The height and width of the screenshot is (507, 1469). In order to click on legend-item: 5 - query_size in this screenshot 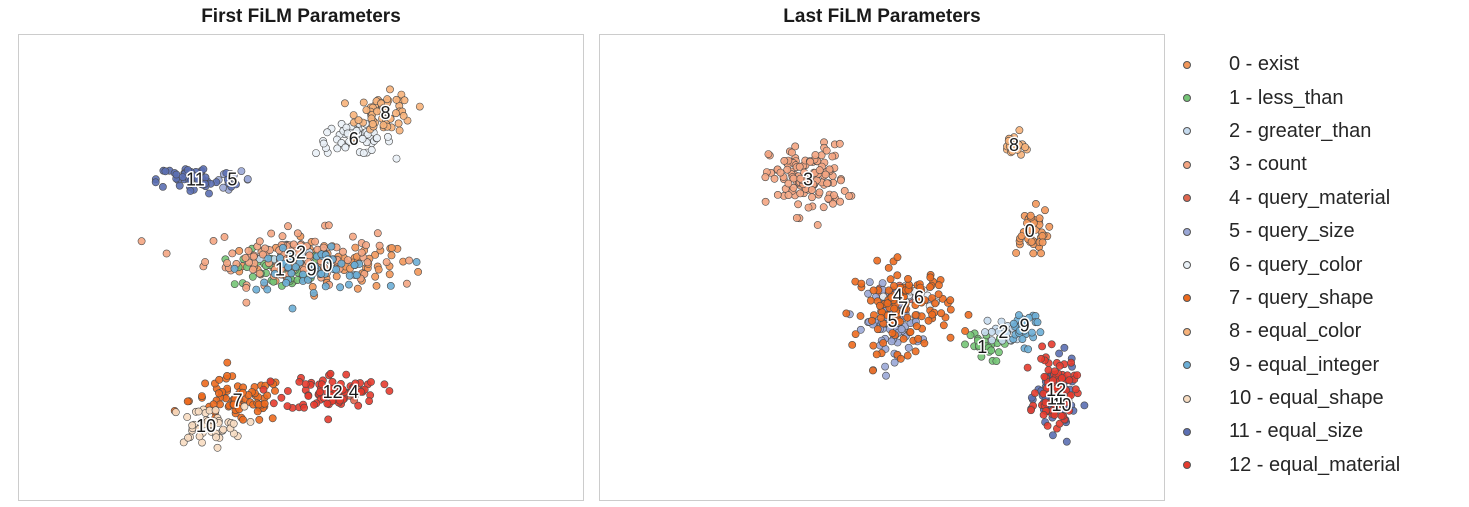, I will do `click(1320, 231)`.